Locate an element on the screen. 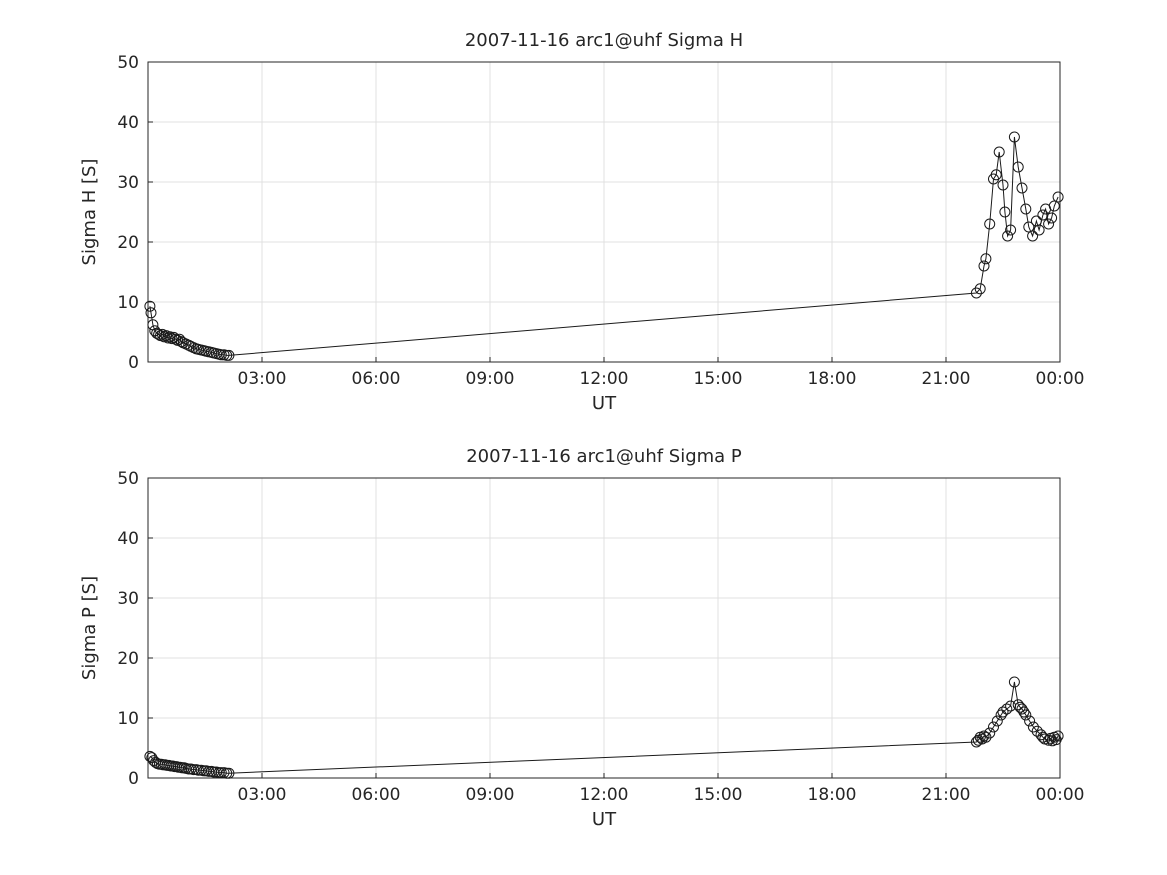  series-markers is located at coordinates (604, 727).